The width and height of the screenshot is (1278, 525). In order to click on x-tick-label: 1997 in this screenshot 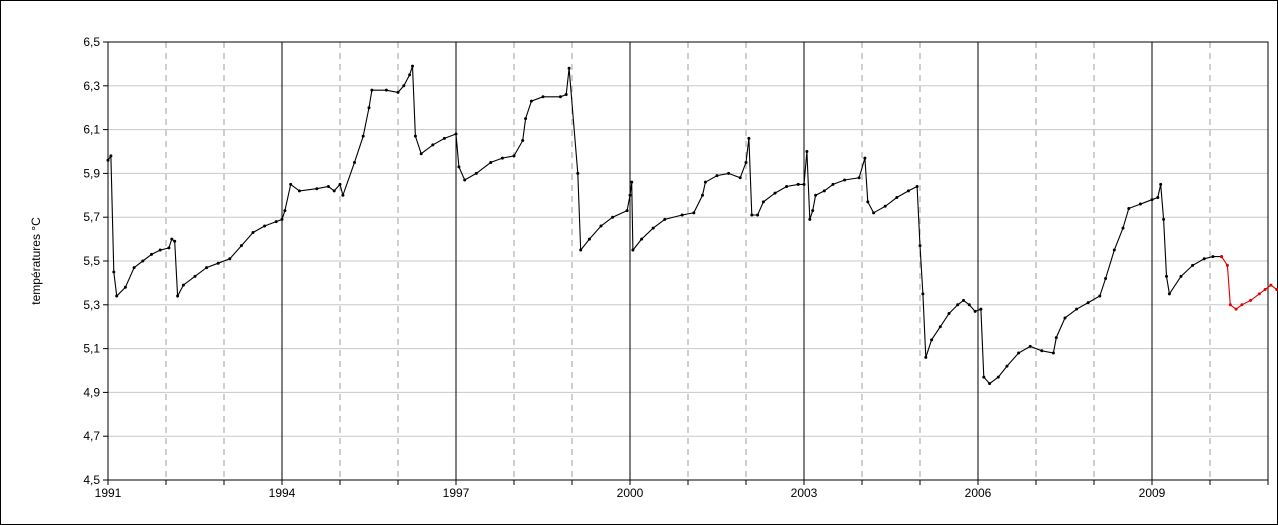, I will do `click(456, 493)`.